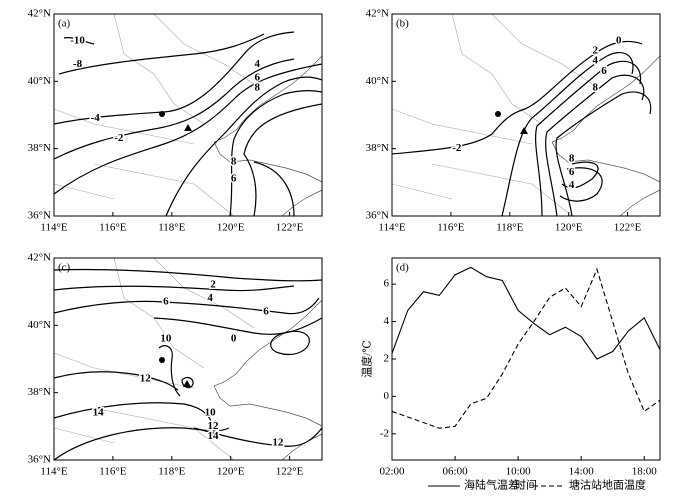  Describe the element at coordinates (387, 321) in the screenshot. I see `y-tick-label: 4` at that location.